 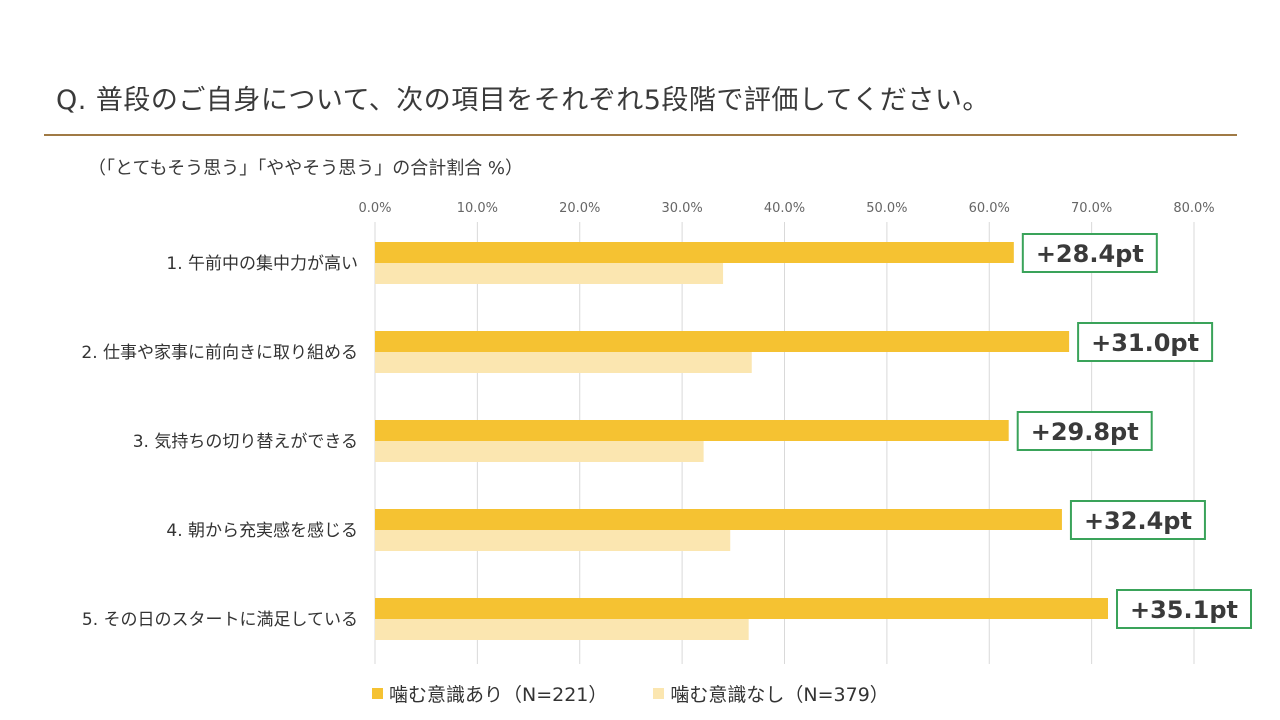 I want to click on difference-annotation: +32.4pt, so click(x=1138, y=521).